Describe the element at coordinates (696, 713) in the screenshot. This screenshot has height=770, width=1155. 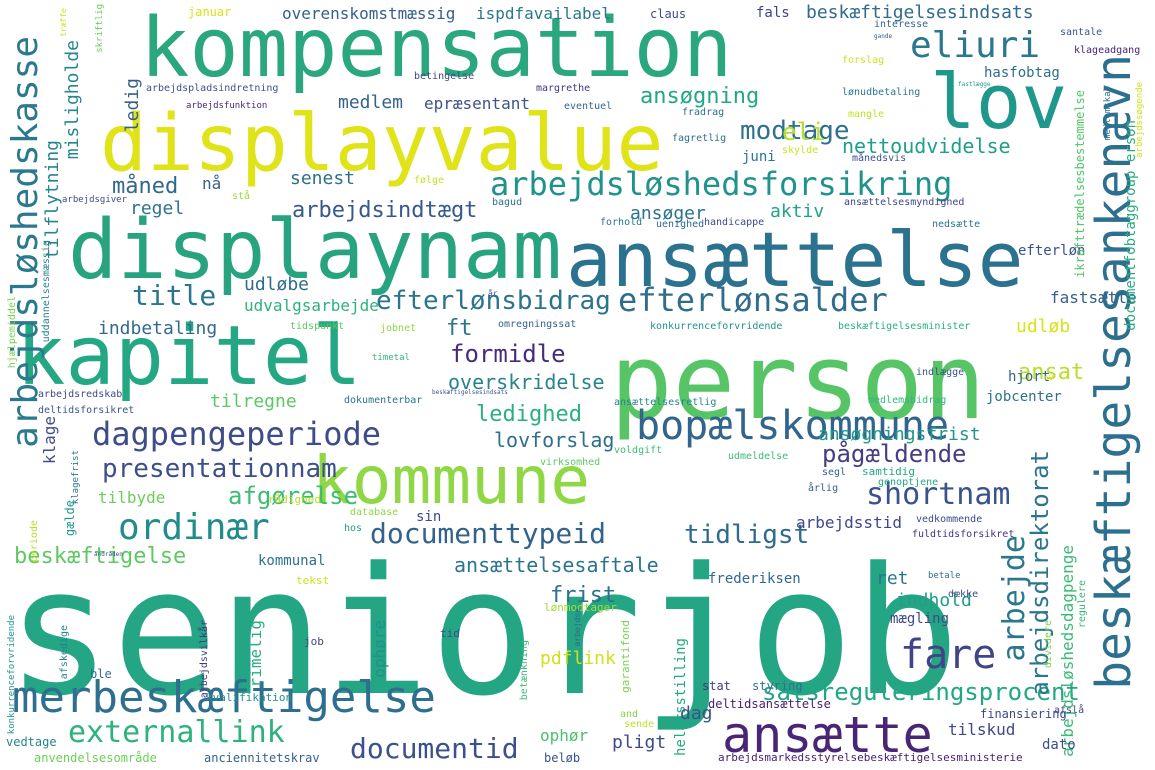
I see `word: dag` at that location.